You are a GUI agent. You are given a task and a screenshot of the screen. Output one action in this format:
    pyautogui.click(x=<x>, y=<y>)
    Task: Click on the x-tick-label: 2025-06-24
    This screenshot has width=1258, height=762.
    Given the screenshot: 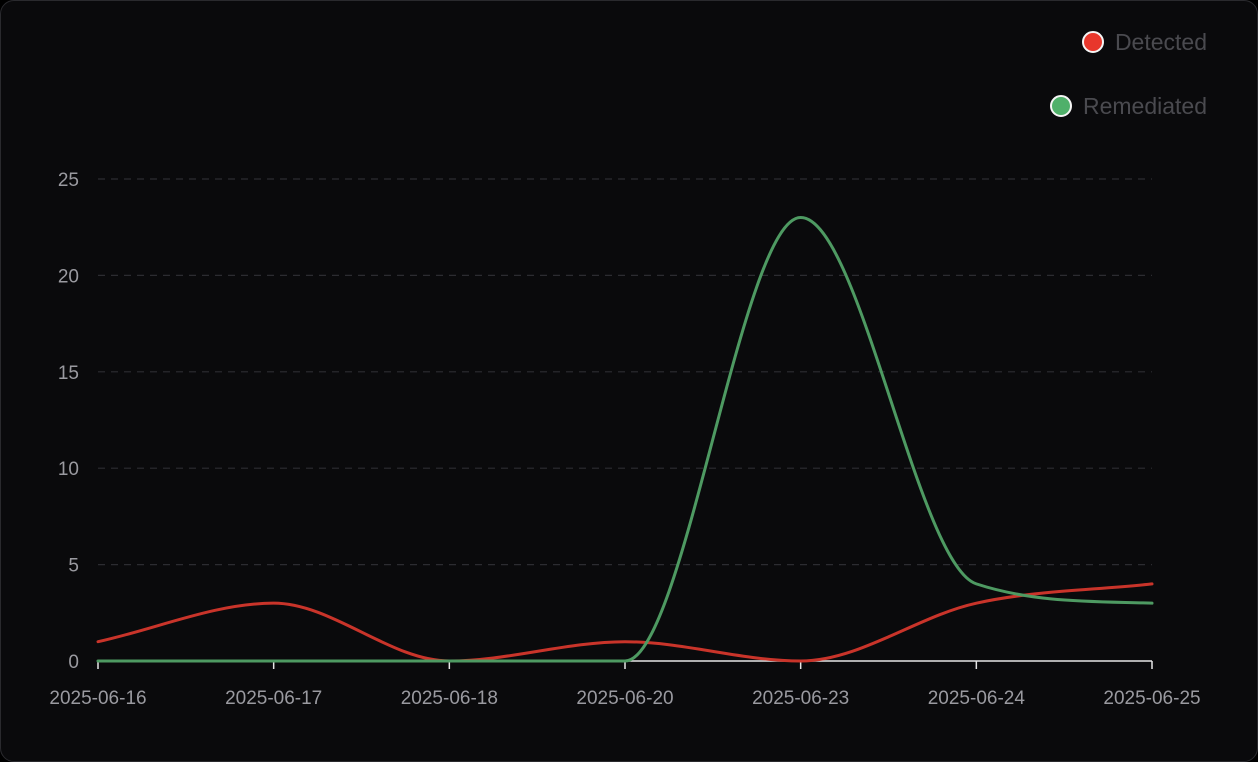 What is the action you would take?
    pyautogui.click(x=977, y=698)
    